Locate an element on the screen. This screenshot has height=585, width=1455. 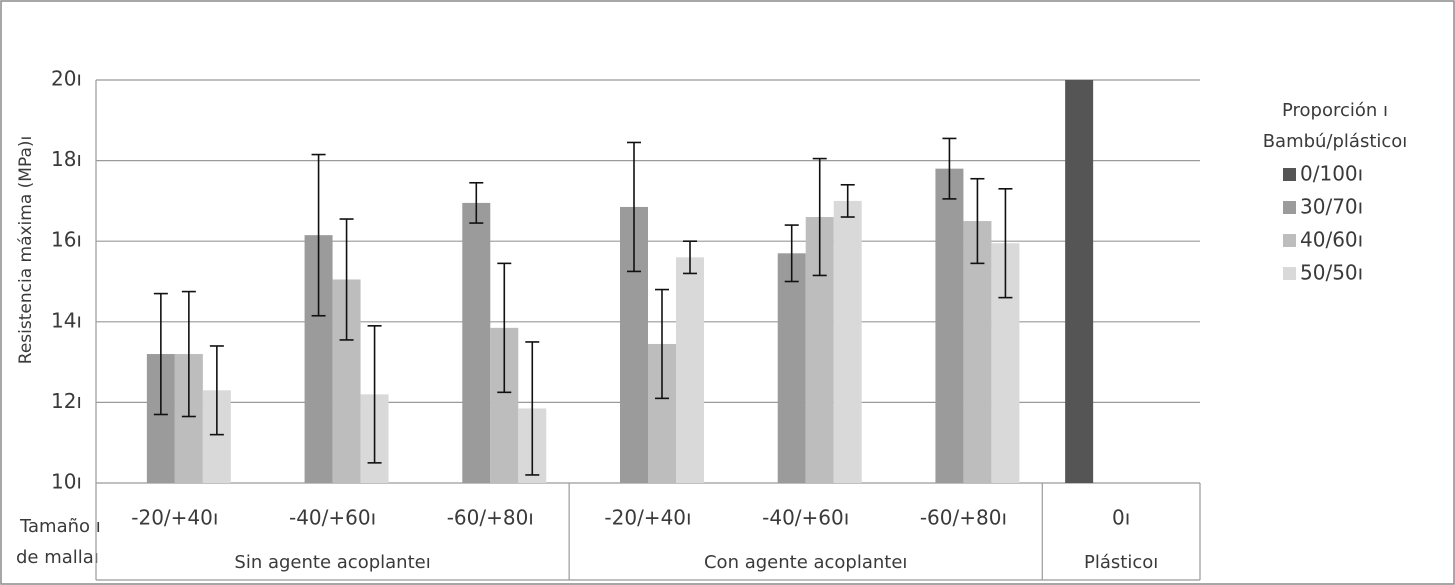
y-tick-label: 16ı is located at coordinates (66, 240).